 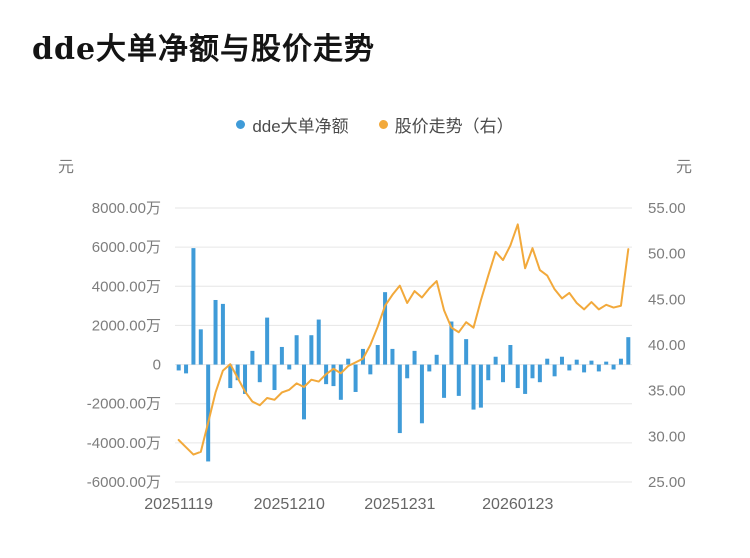 What do you see at coordinates (517, 504) in the screenshot?
I see `x-axis-tick-label: 20260123` at bounding box center [517, 504].